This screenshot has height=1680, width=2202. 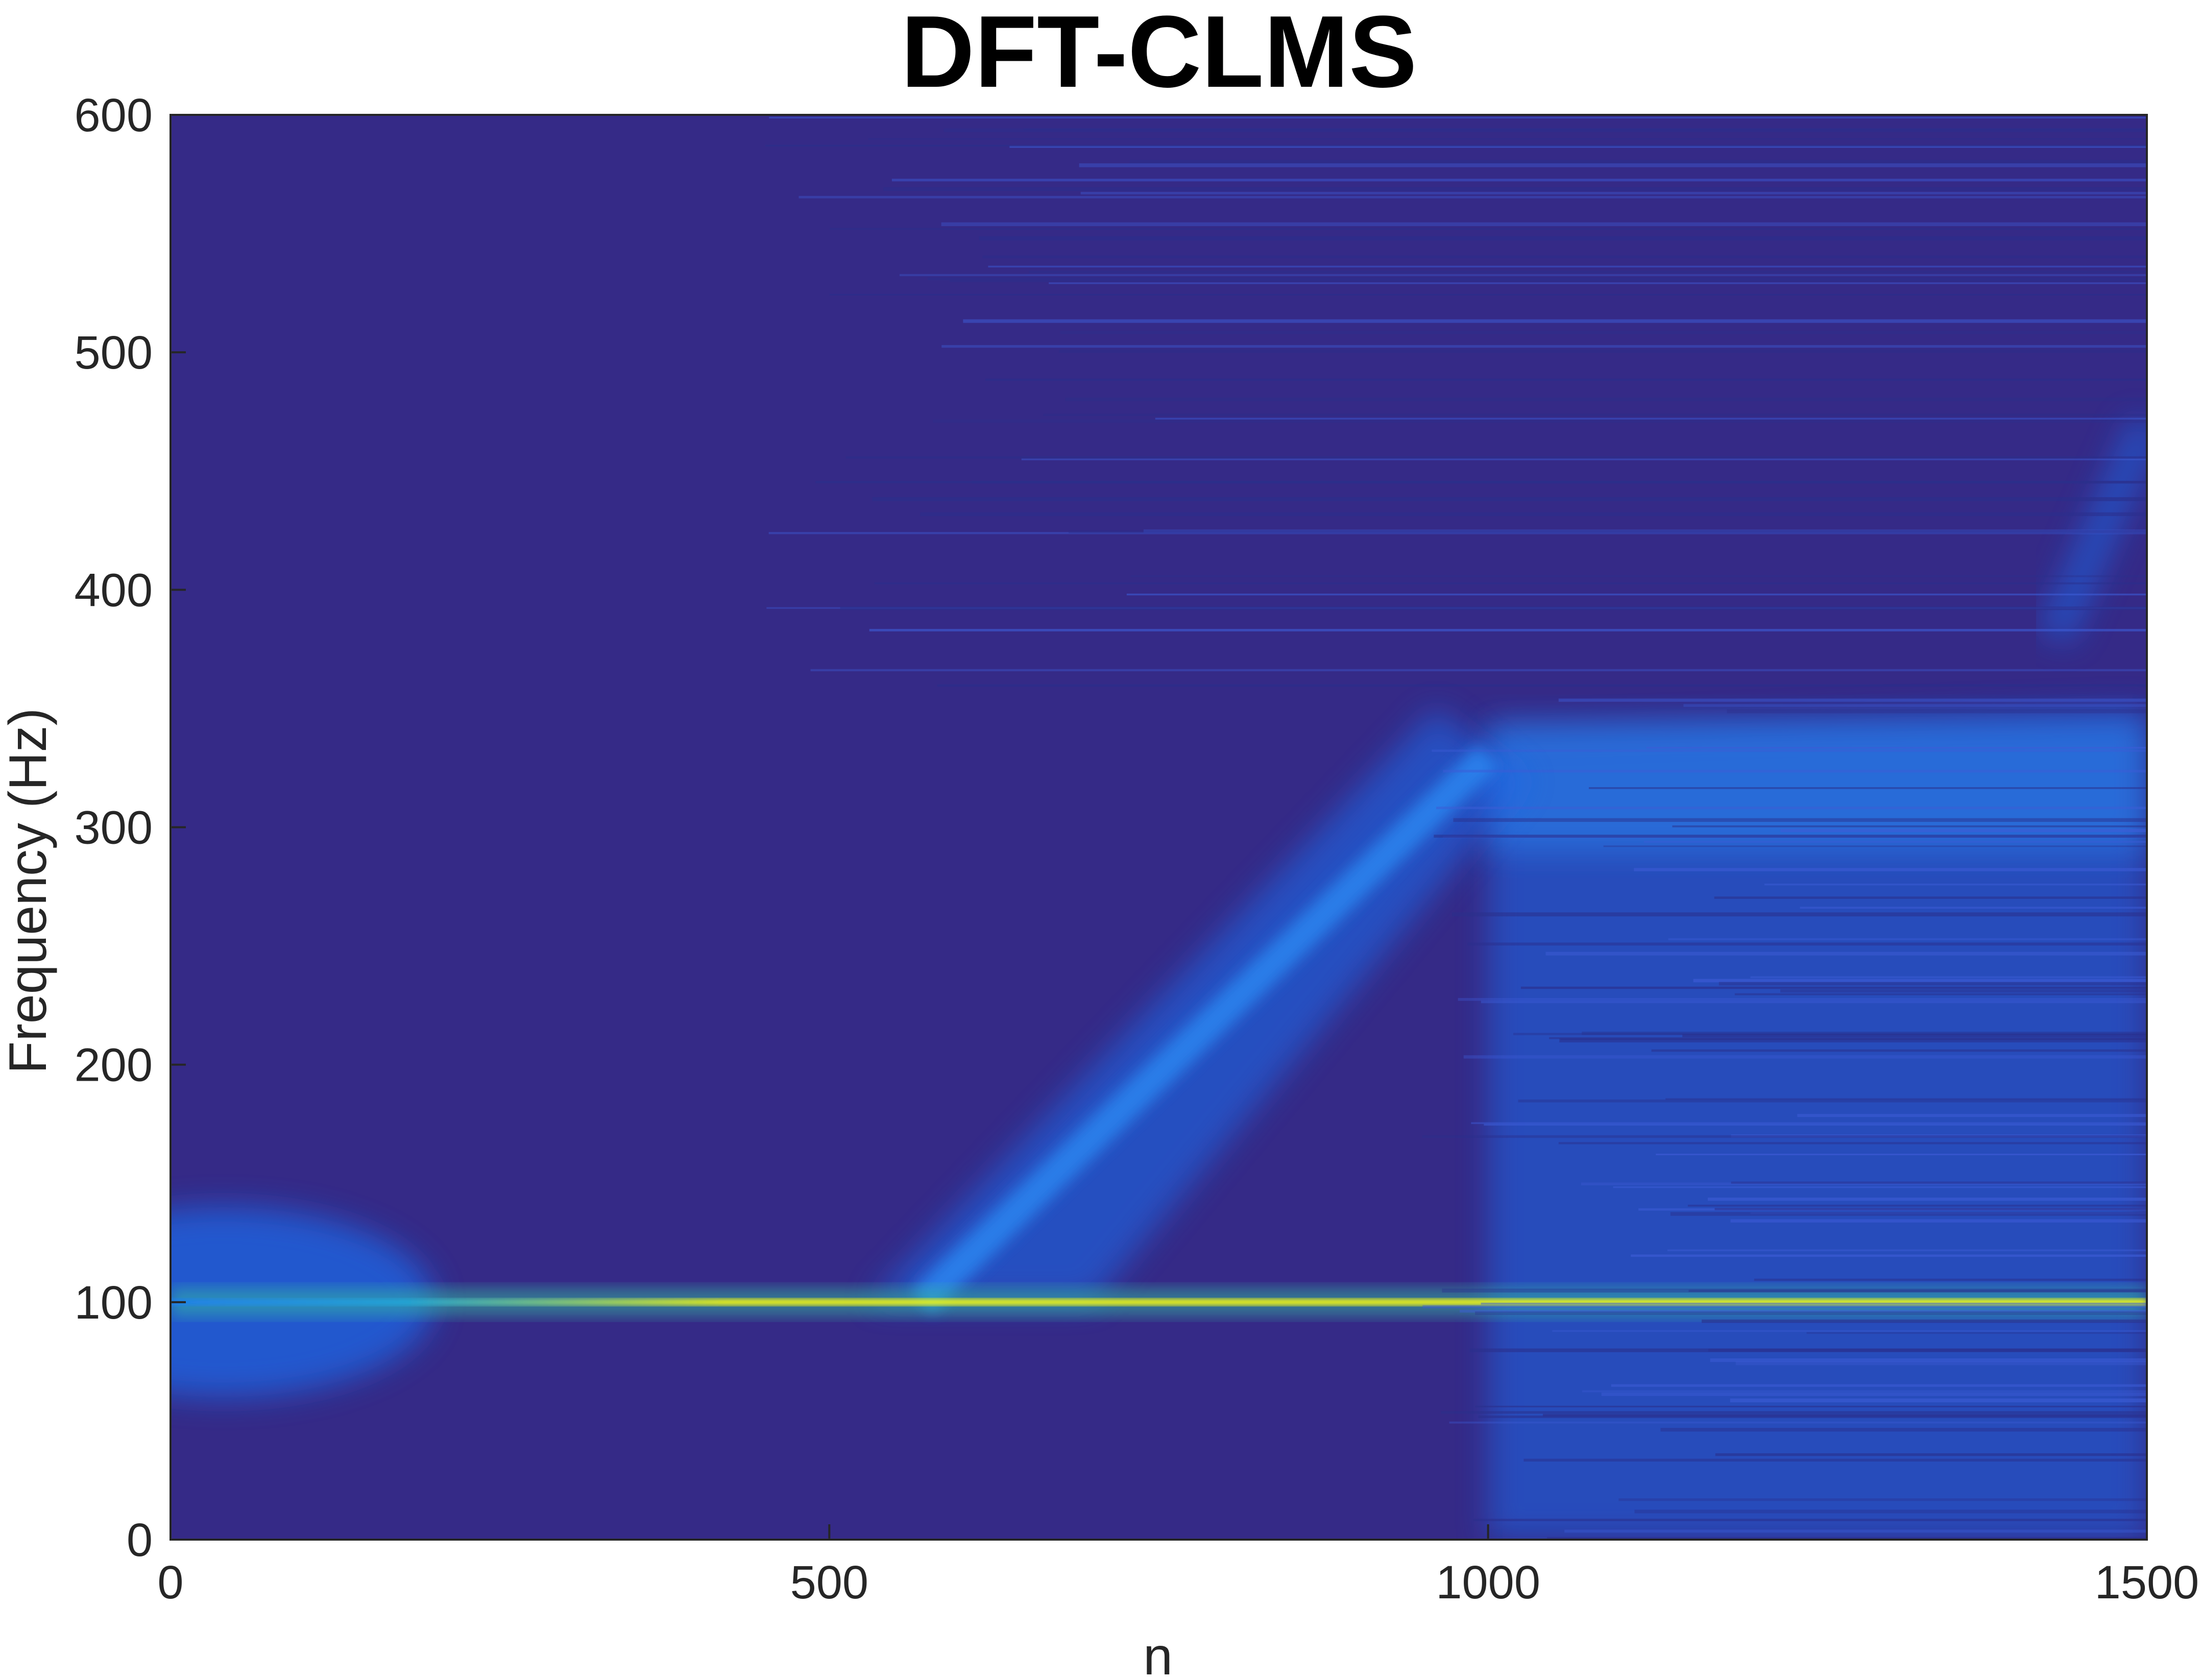 I want to click on x-tick-label: 0, so click(x=170, y=1582).